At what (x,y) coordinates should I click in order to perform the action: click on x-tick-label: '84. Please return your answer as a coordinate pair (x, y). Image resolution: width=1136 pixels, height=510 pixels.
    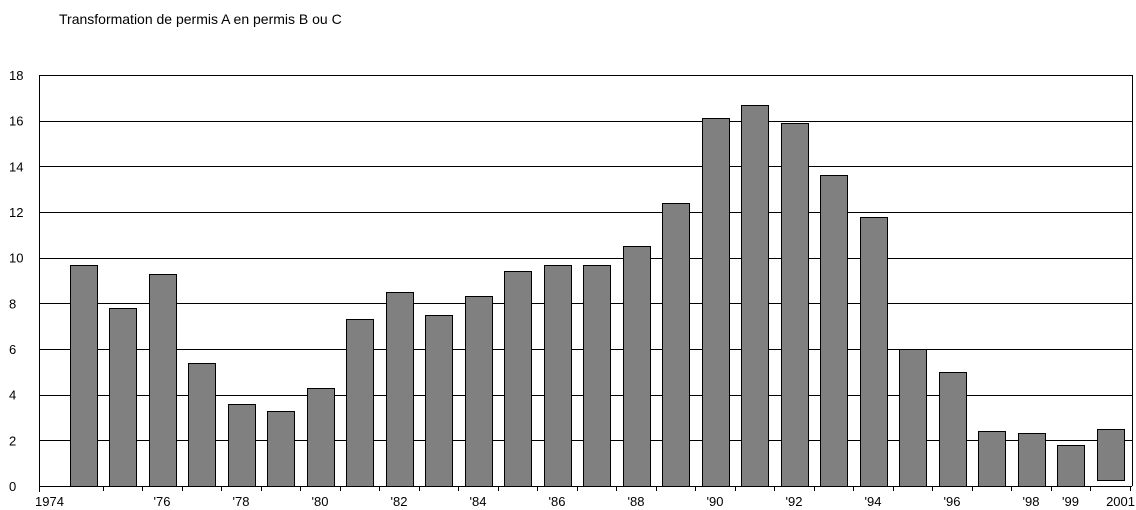
    Looking at the image, I should click on (478, 501).